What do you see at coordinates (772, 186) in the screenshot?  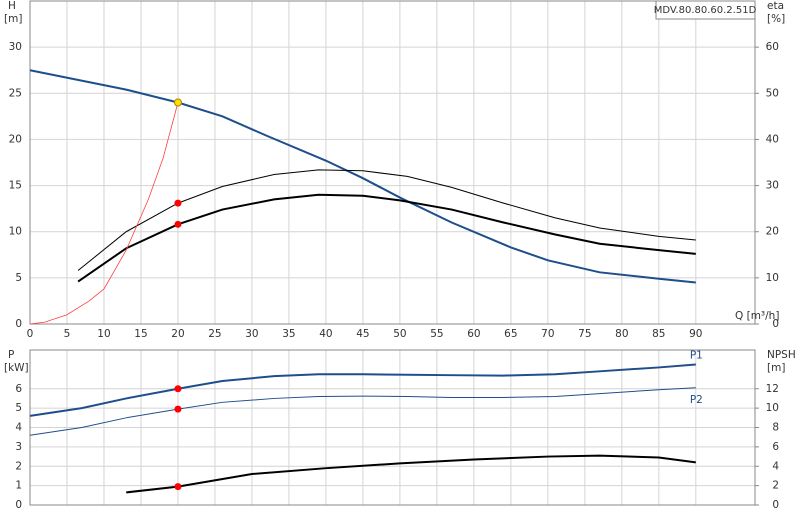 I see `y2-tick-label: 30` at bounding box center [772, 186].